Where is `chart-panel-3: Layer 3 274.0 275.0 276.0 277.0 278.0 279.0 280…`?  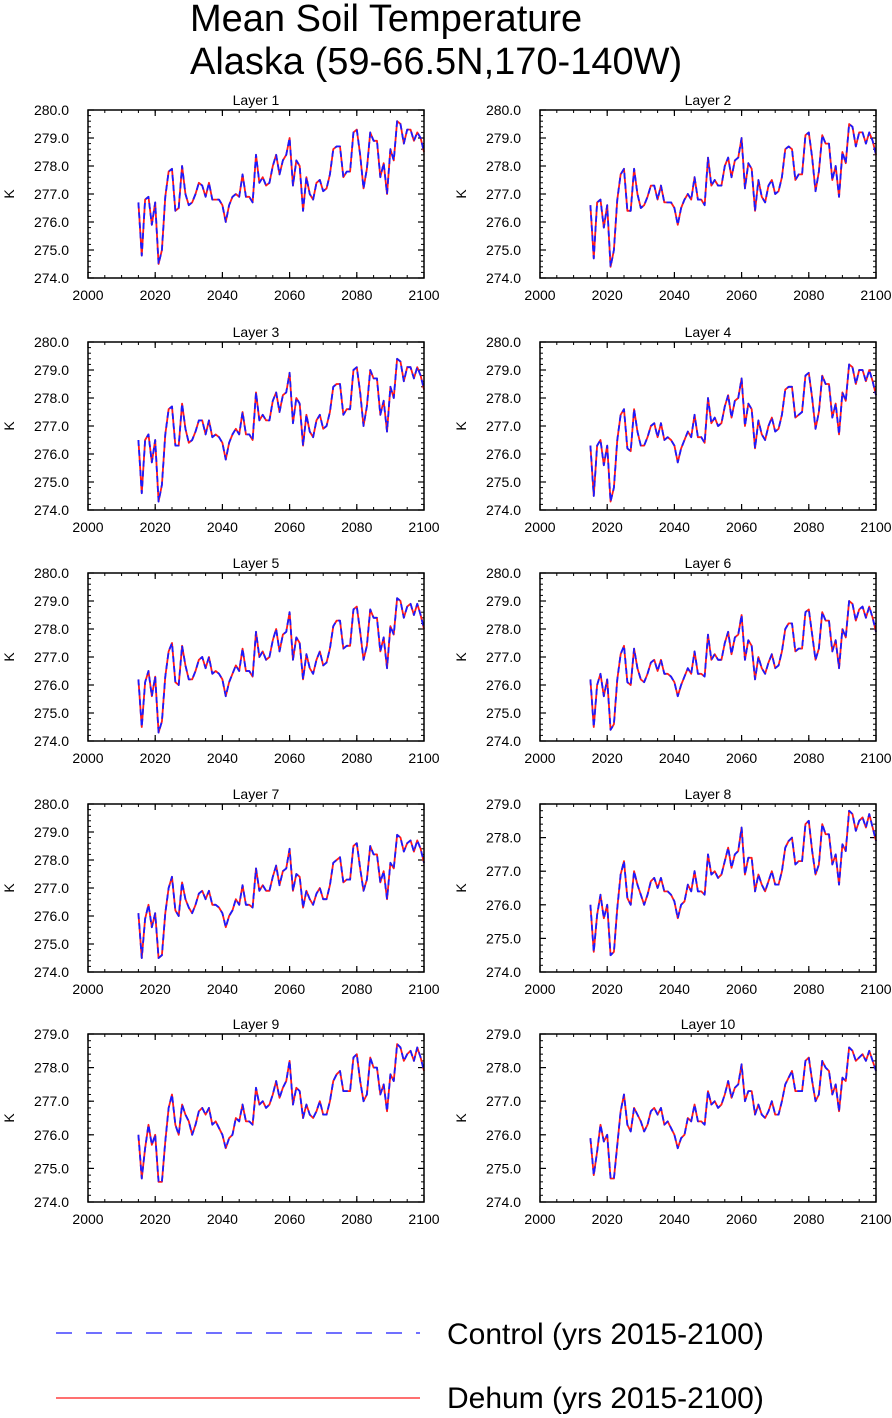
chart-panel-3: Layer 3 274.0 275.0 276.0 277.0 278.0 279.0 280… is located at coordinates (220, 429).